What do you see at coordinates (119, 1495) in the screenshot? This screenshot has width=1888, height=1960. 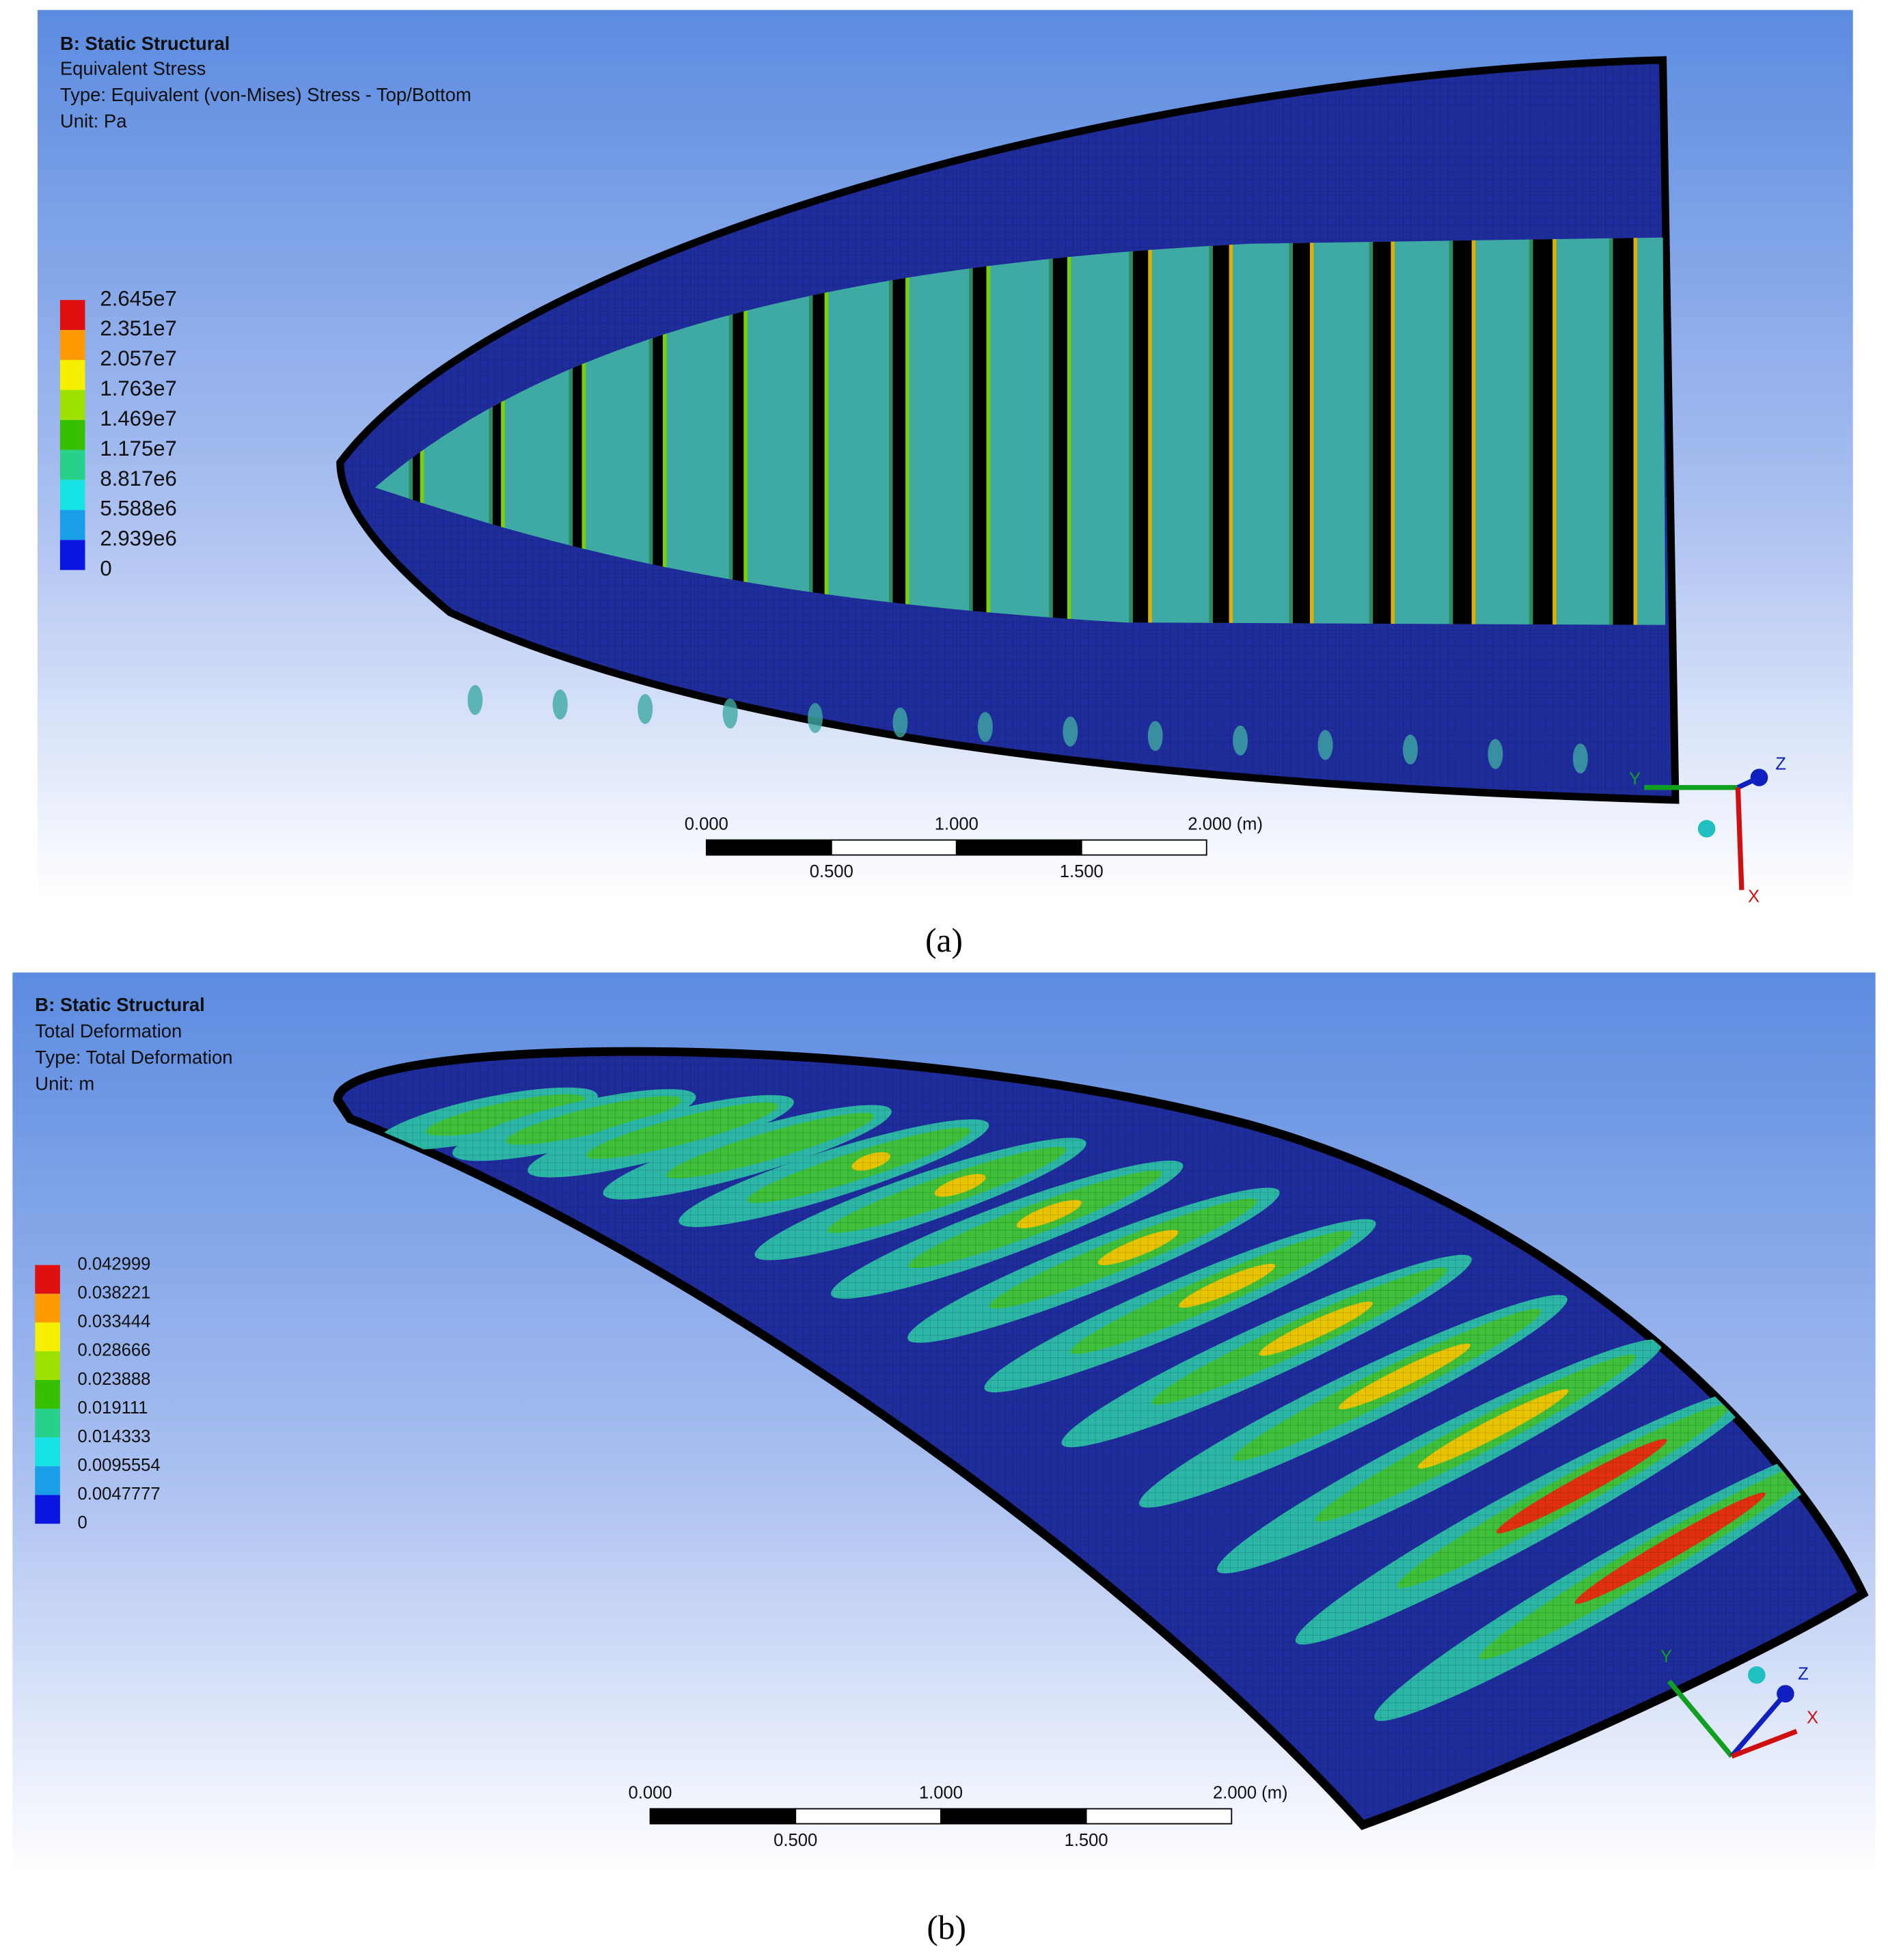 I see `legend-label: 0.0047777` at bounding box center [119, 1495].